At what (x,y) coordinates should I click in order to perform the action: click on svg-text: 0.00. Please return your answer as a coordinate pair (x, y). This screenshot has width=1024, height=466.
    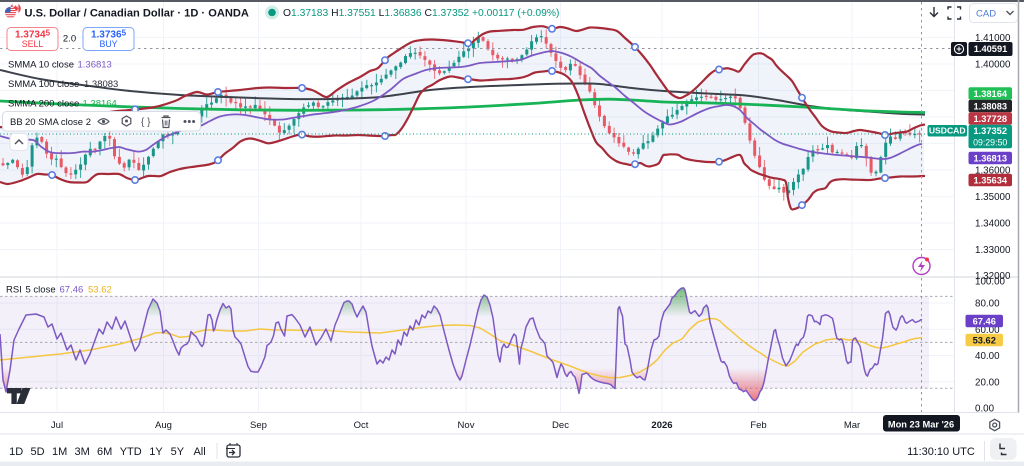
    Looking at the image, I should click on (985, 409).